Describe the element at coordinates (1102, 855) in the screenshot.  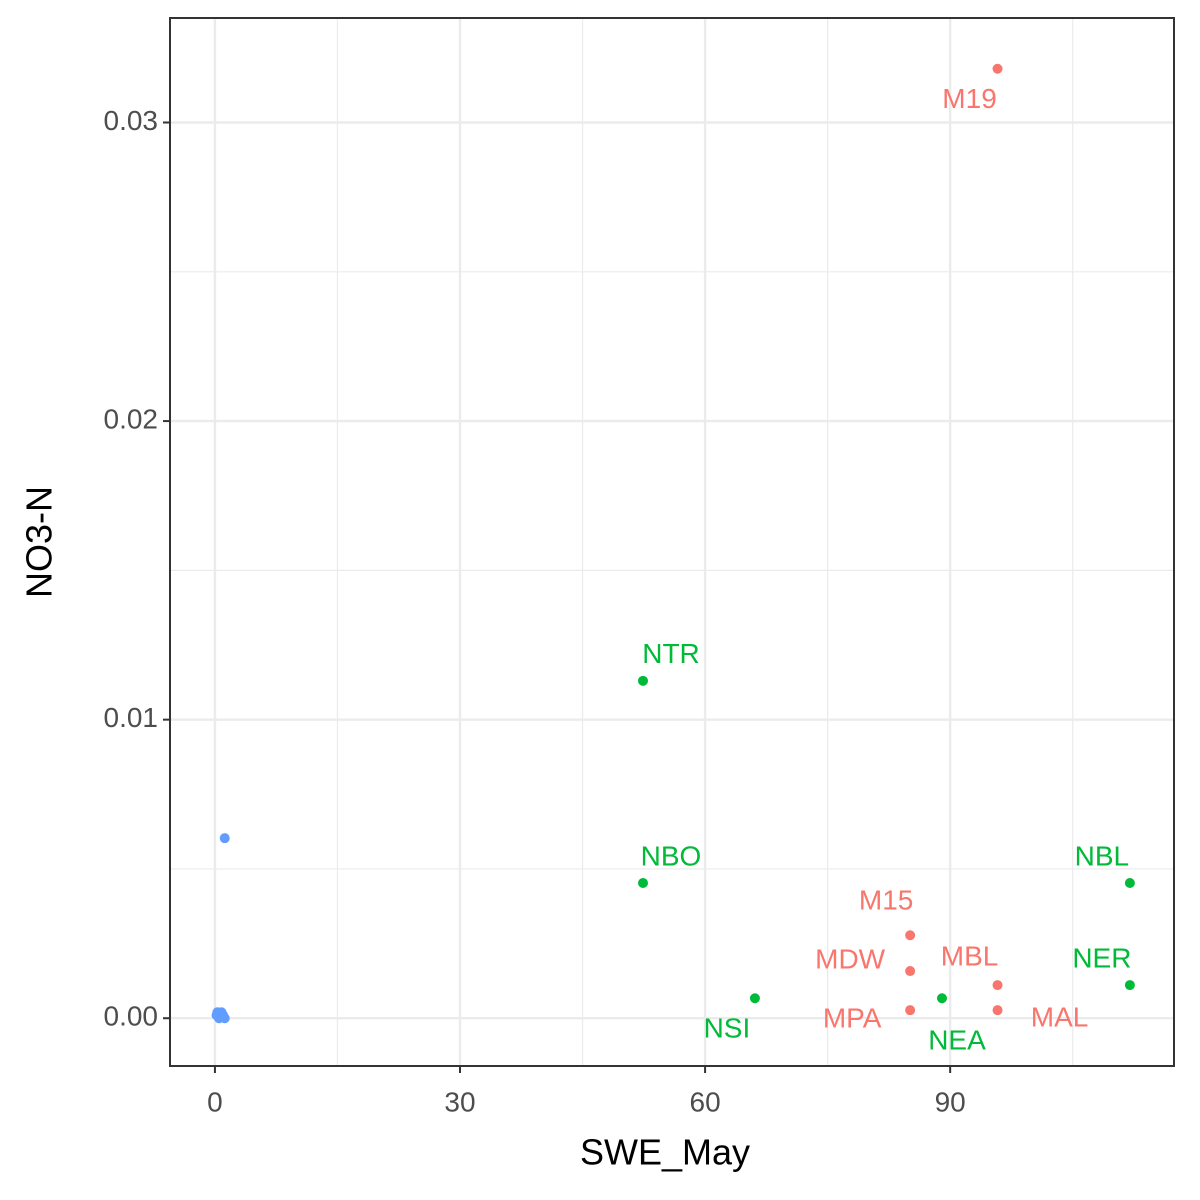
I see `point-label: NBL` at that location.